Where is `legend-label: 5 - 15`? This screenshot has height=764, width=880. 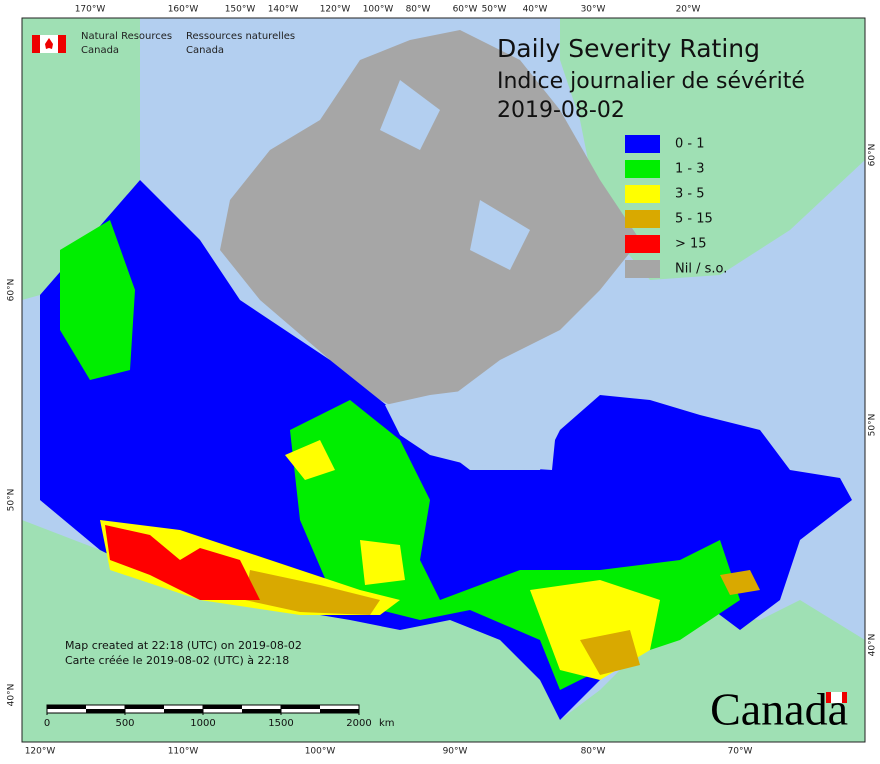 legend-label: 5 - 15 is located at coordinates (694, 219).